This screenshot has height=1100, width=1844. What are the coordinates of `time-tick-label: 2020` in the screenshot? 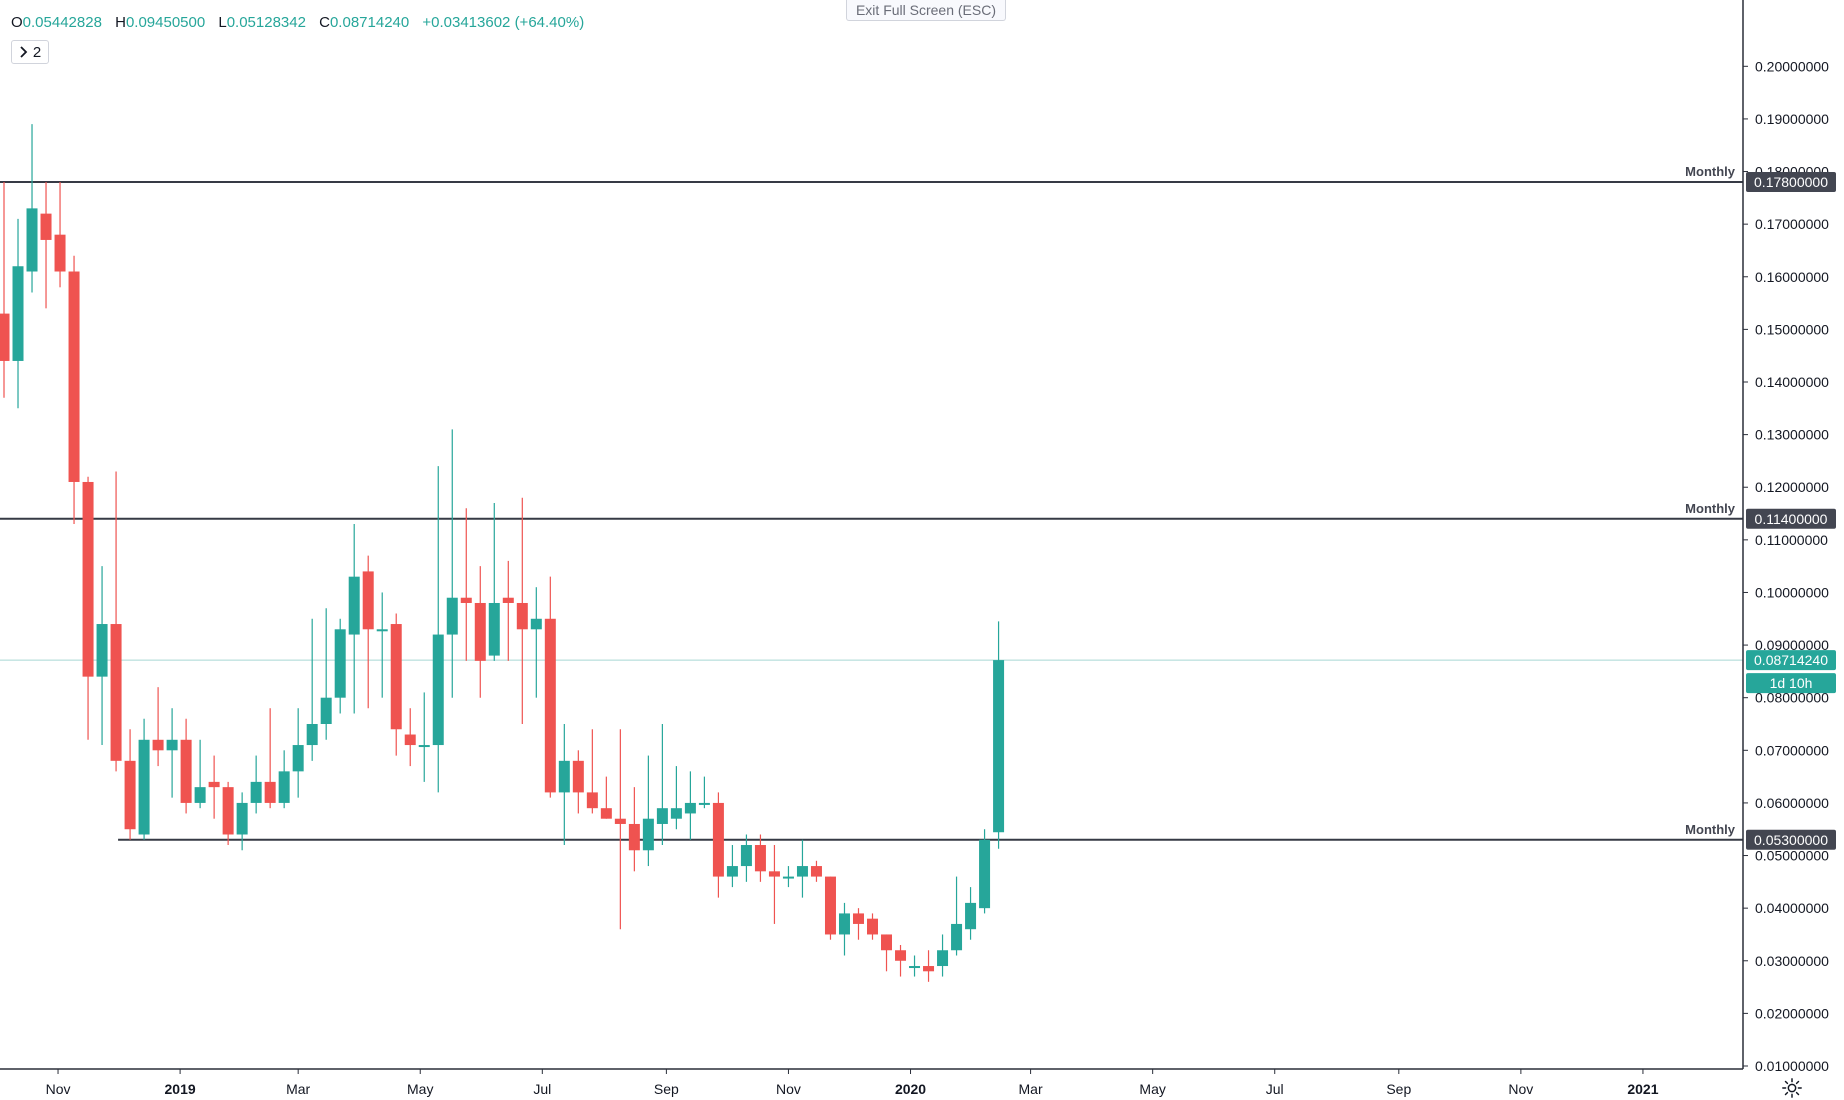 It's located at (910, 1089).